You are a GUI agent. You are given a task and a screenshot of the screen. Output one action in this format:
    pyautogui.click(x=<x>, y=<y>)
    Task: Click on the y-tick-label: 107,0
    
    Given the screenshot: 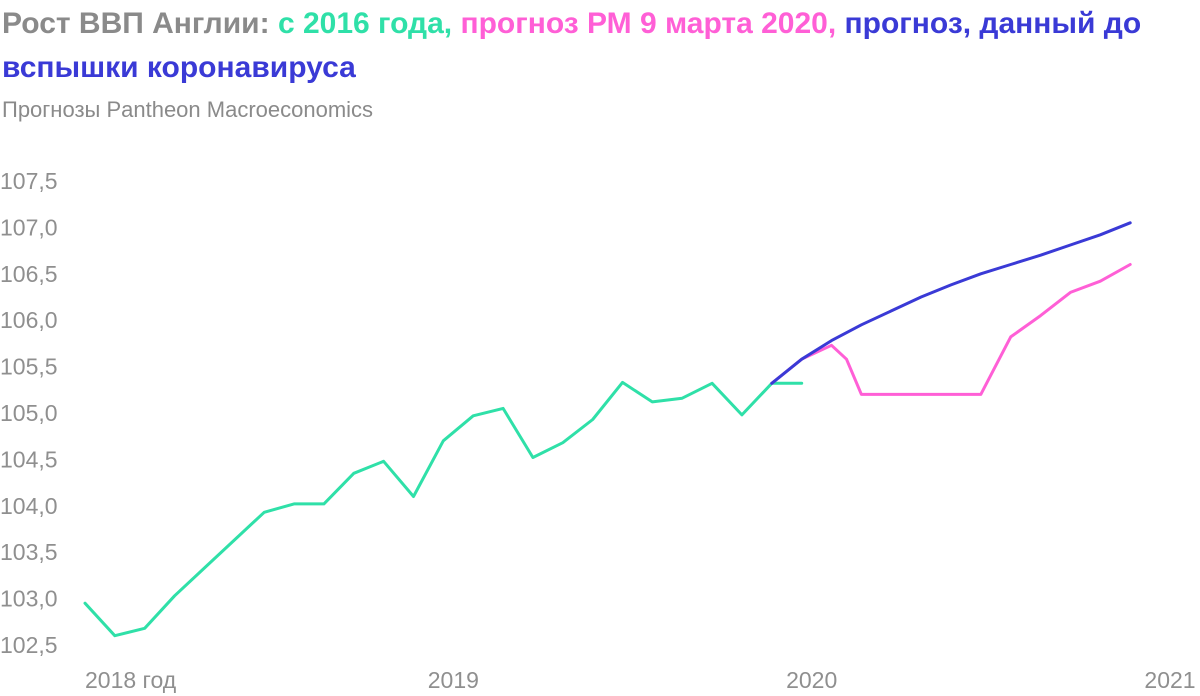 What is the action you would take?
    pyautogui.click(x=29, y=227)
    